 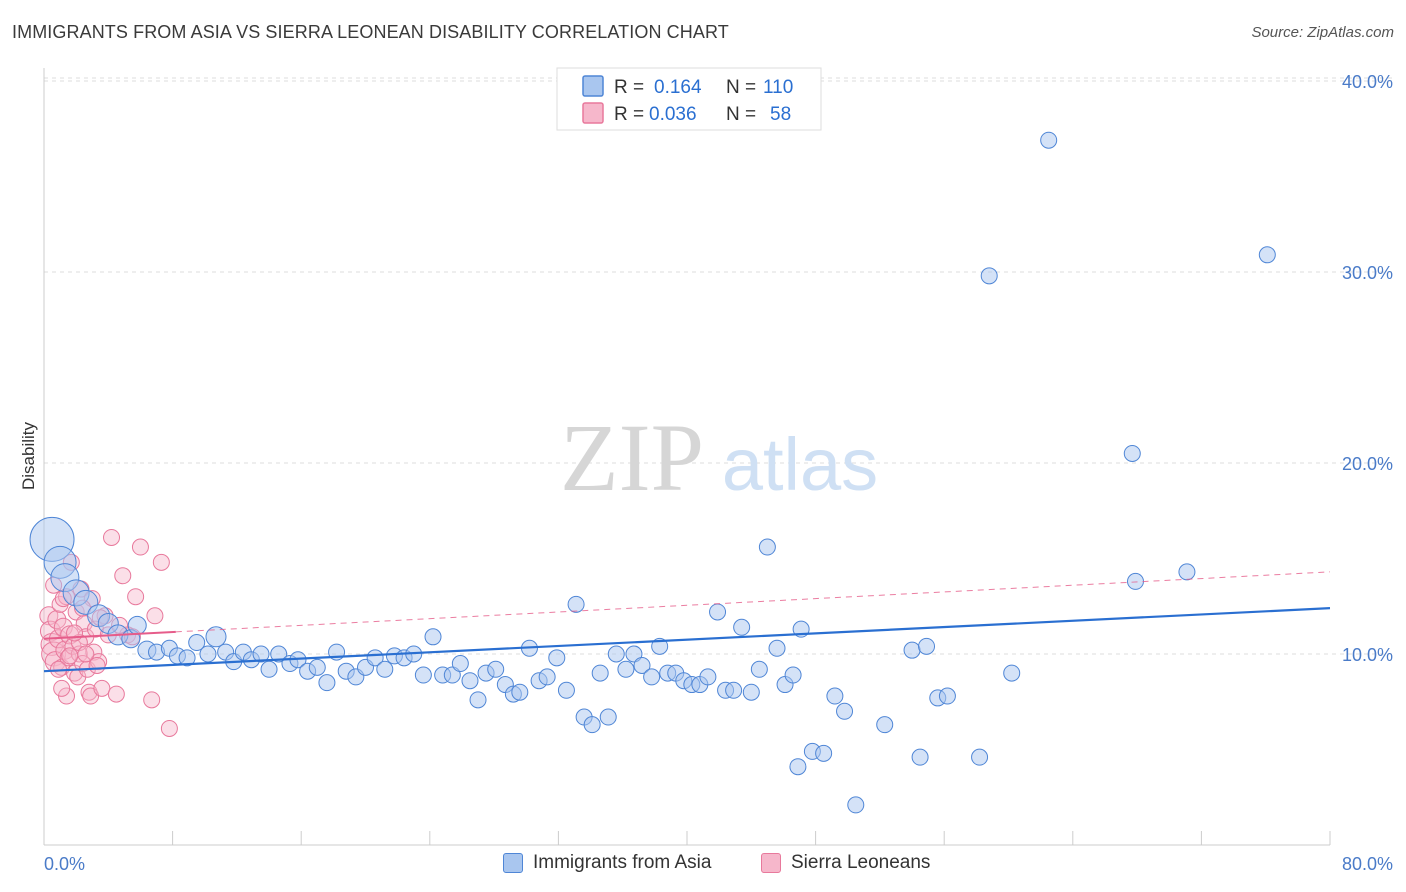 What do you see at coordinates (1367, 464) in the screenshot?
I see `y-tick-label: 20.0%` at bounding box center [1367, 464].